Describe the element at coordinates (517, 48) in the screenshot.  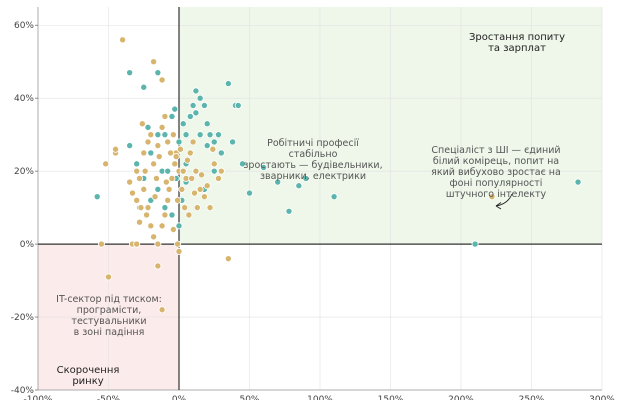
I see `annotation-top-right-line-2: та зарплат` at that location.